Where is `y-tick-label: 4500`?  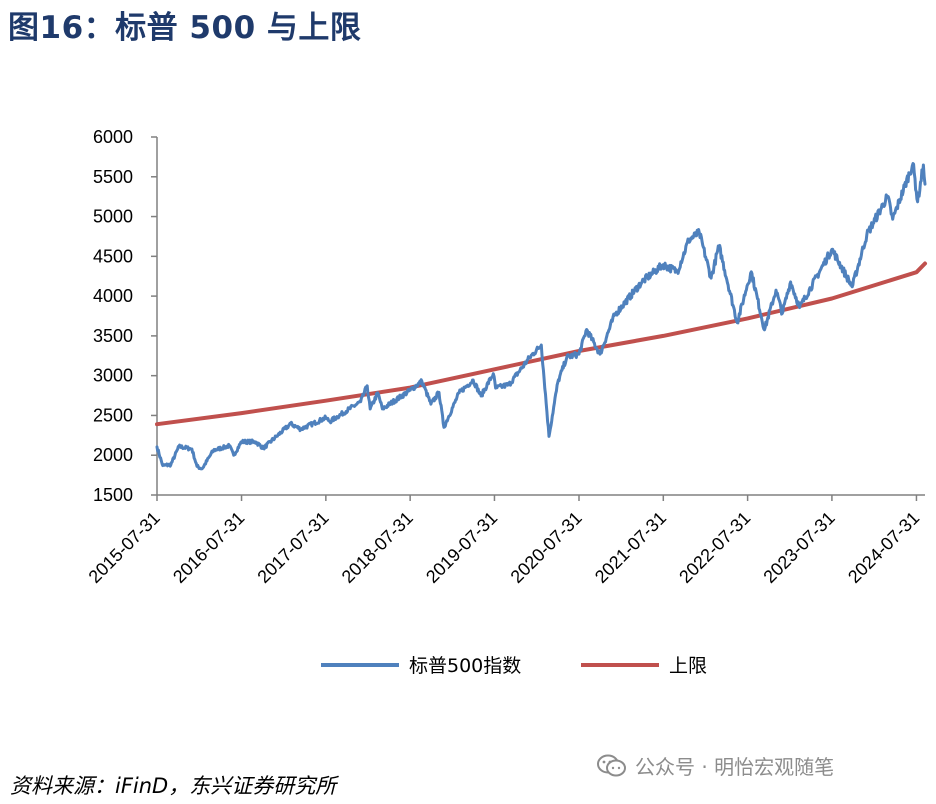 y-tick-label: 4500 is located at coordinates (113, 256).